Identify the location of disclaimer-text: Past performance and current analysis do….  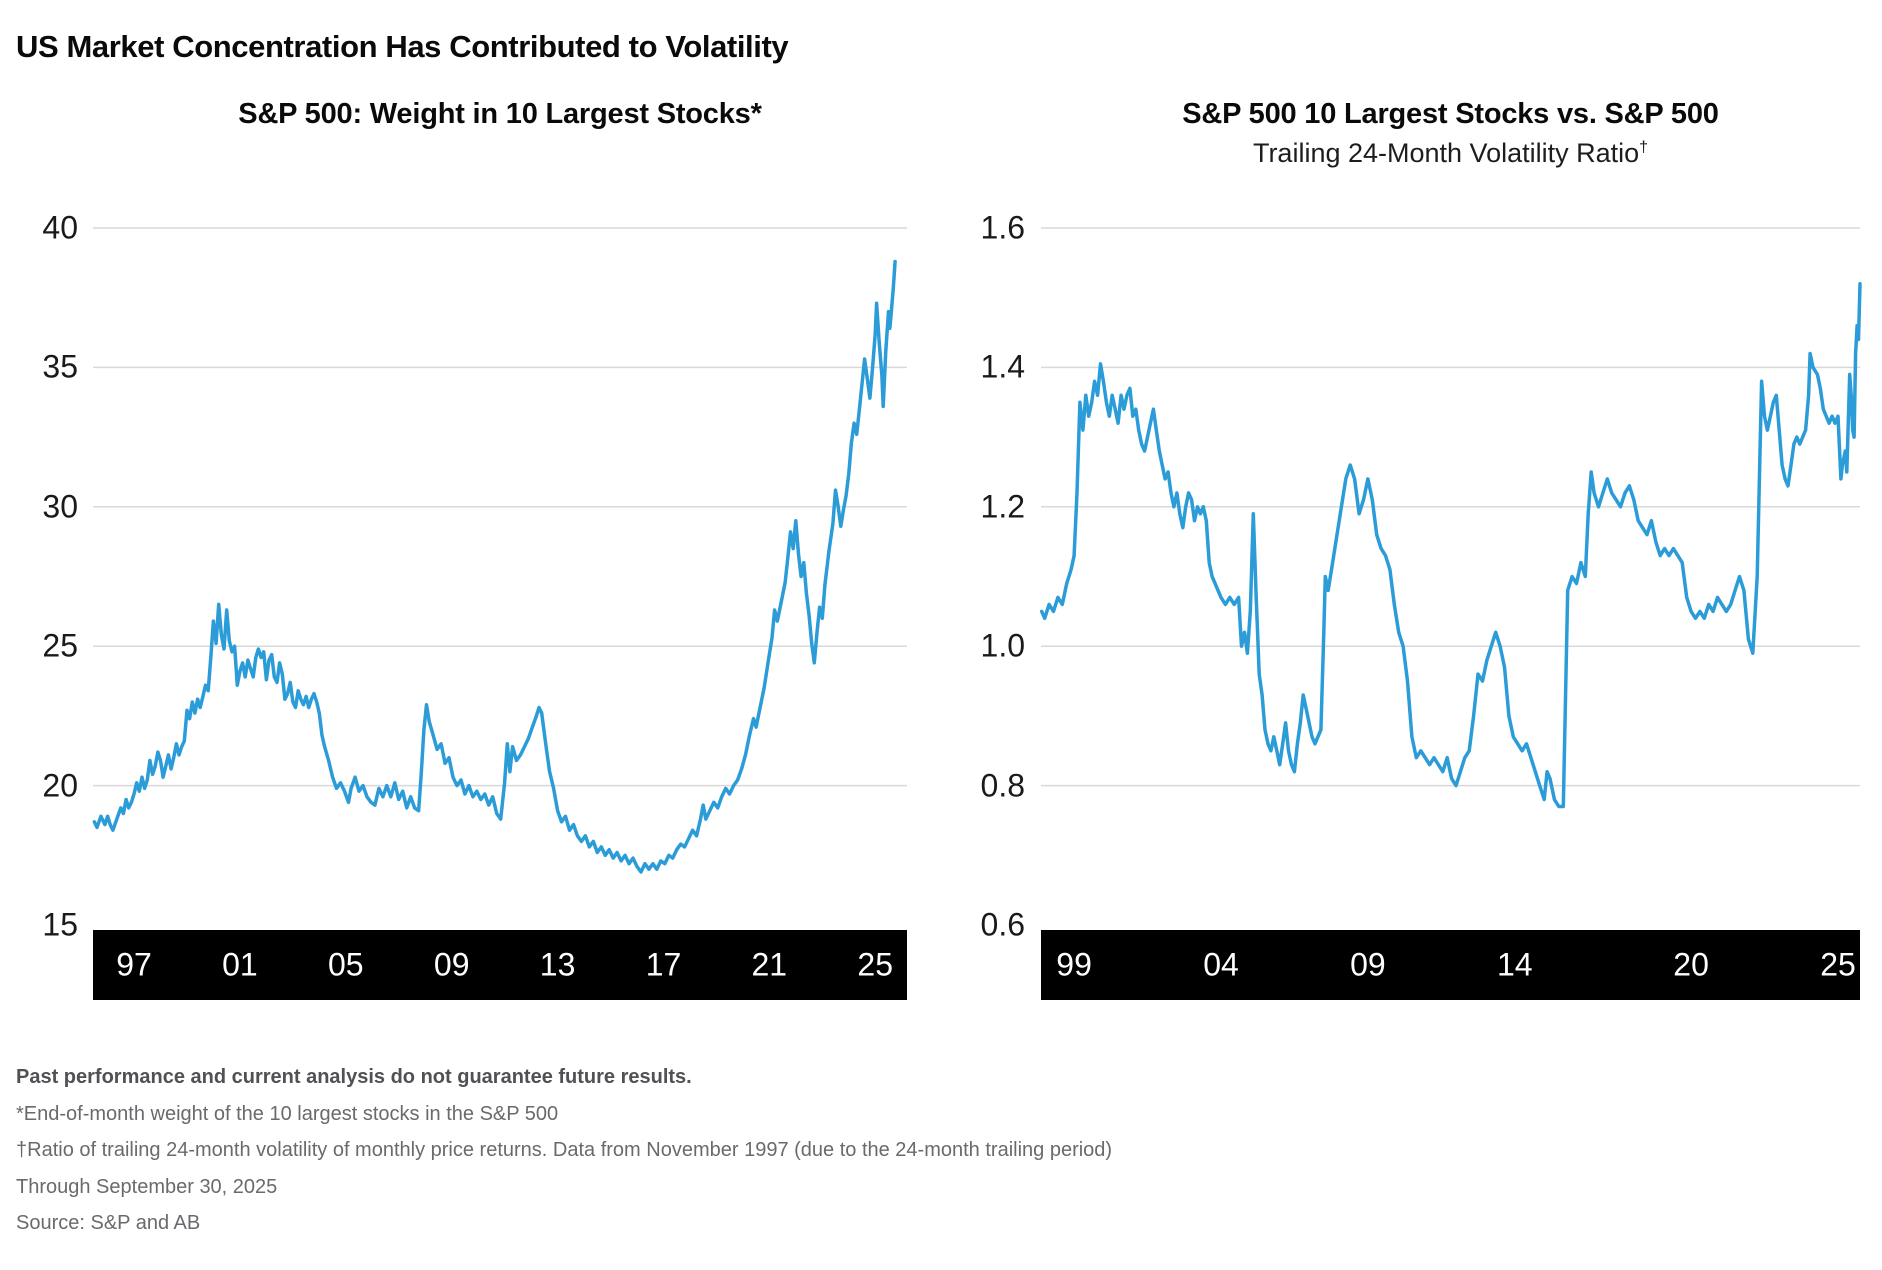
(354, 1077).